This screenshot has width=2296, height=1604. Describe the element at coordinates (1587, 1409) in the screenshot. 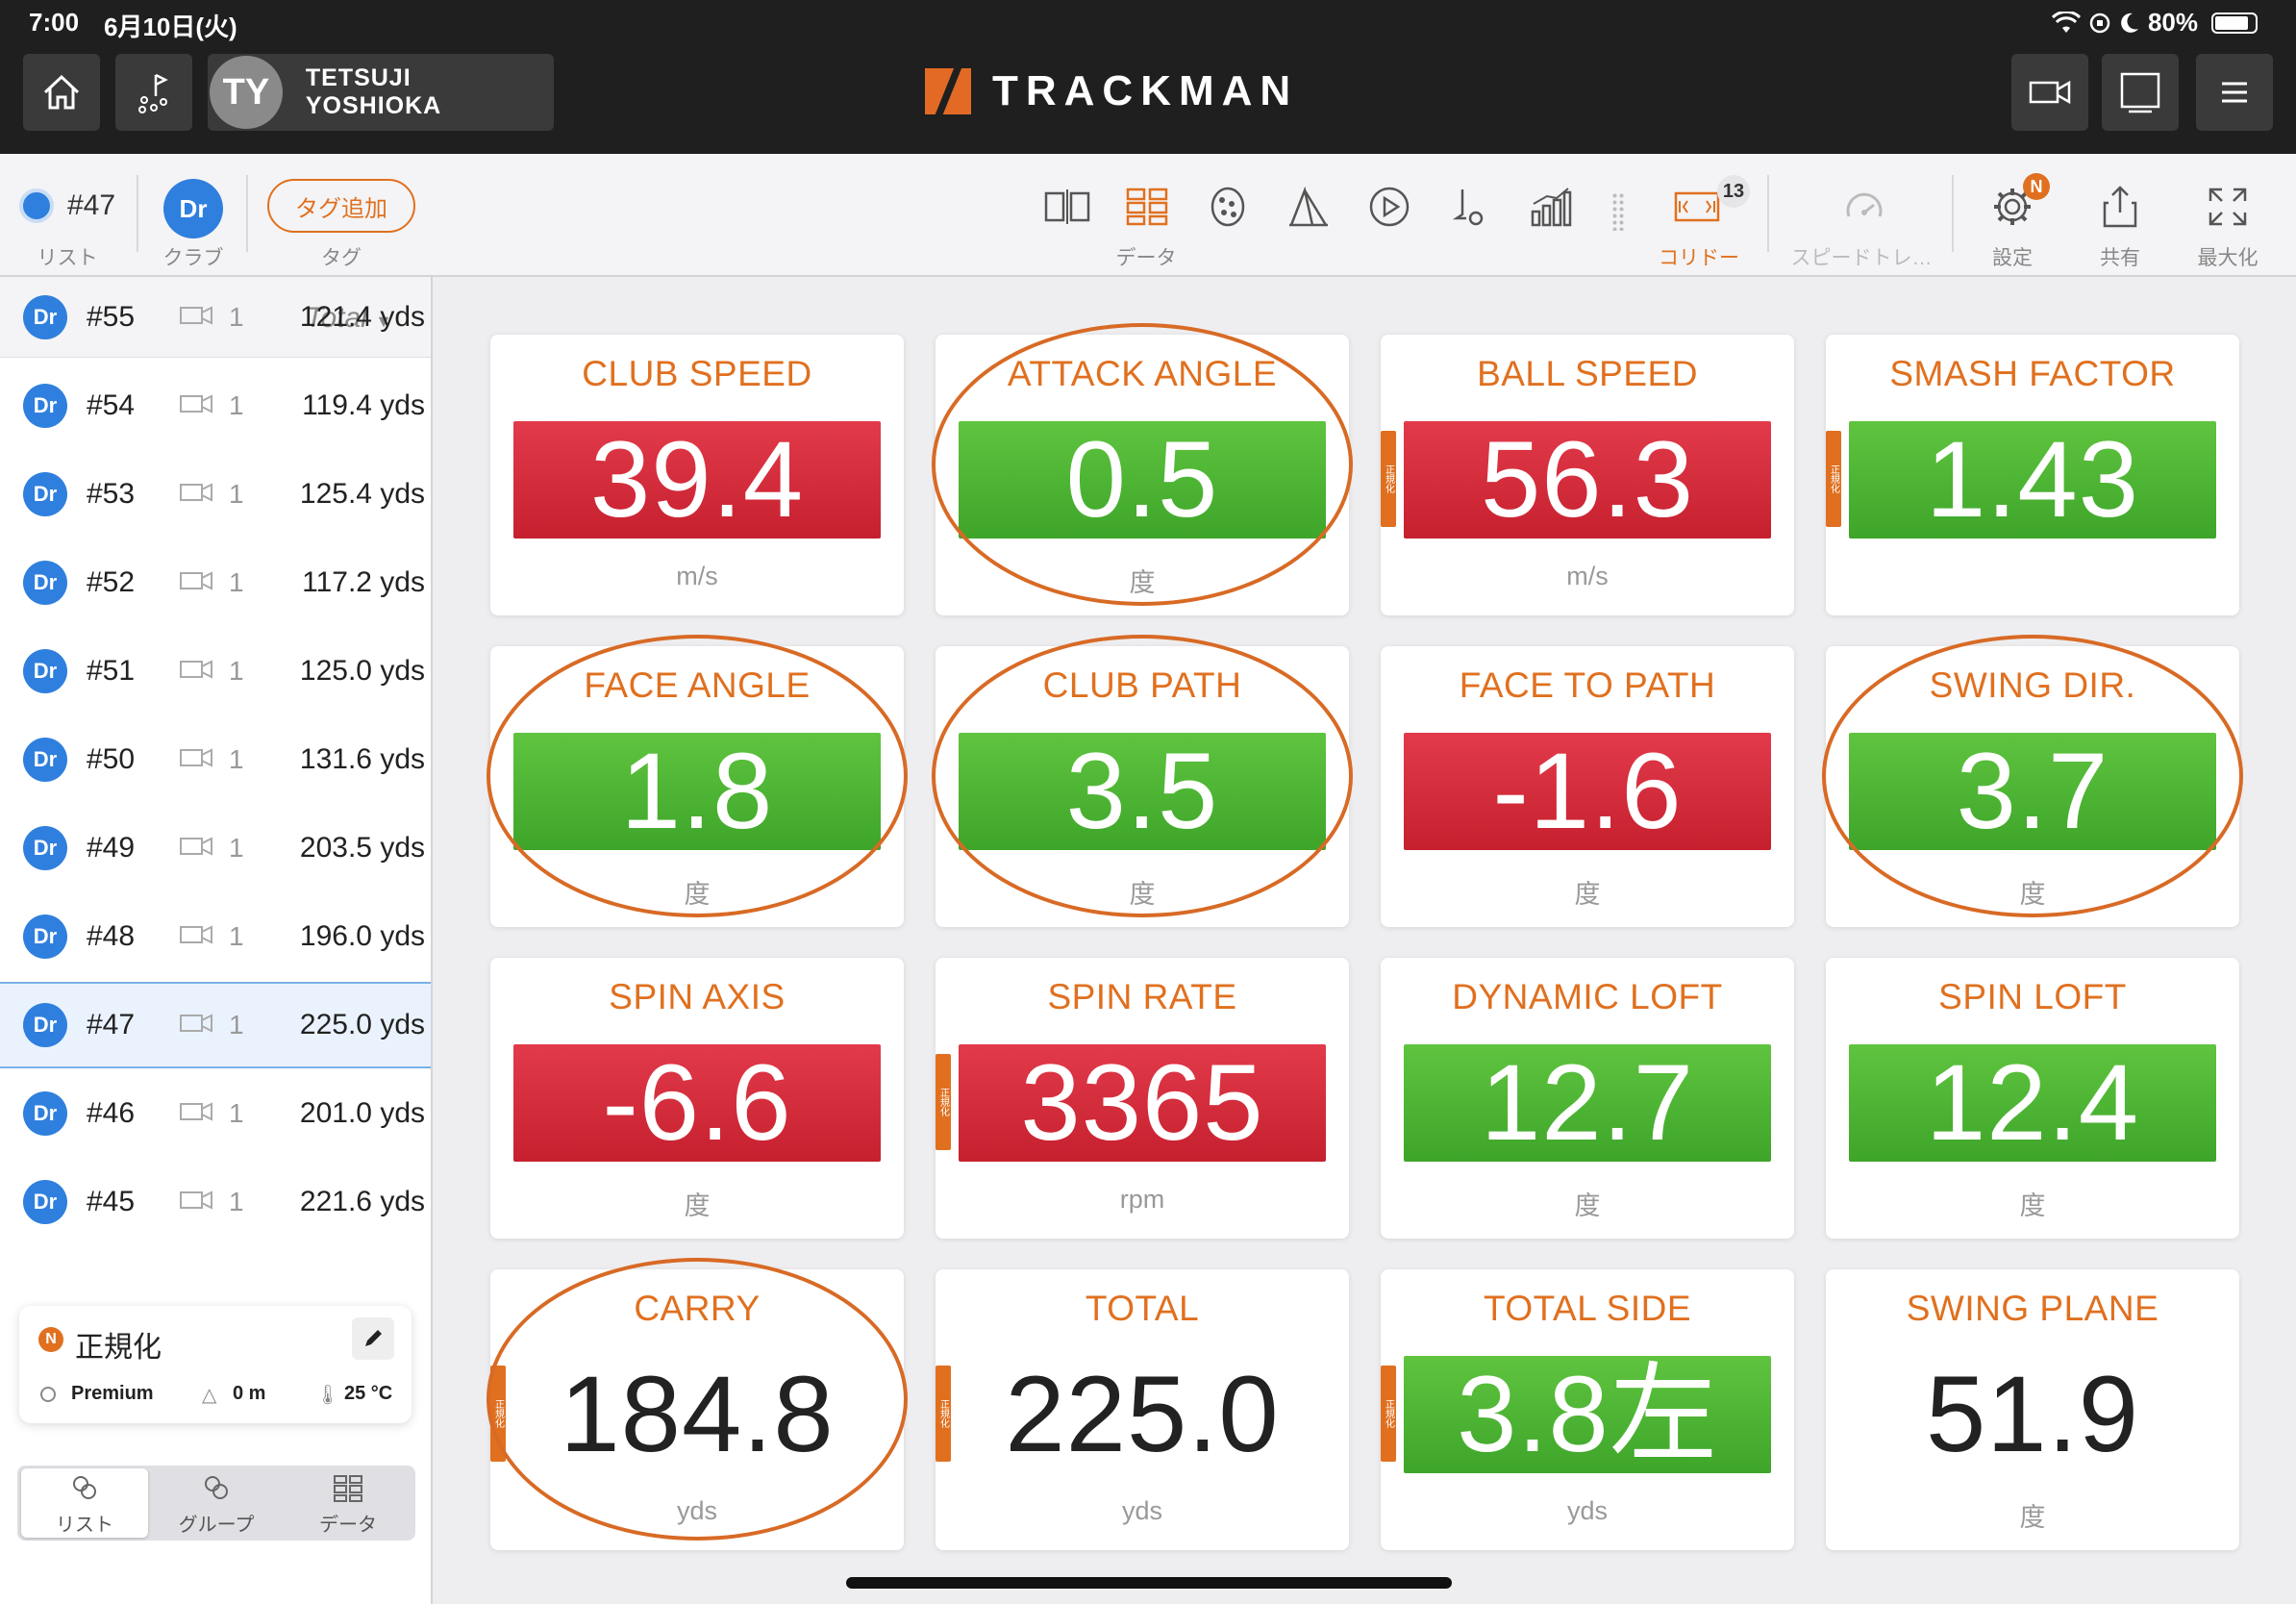

I see `metric-tile-total-side: TOTAL SIDE 3.8左 yds 正規化` at that location.